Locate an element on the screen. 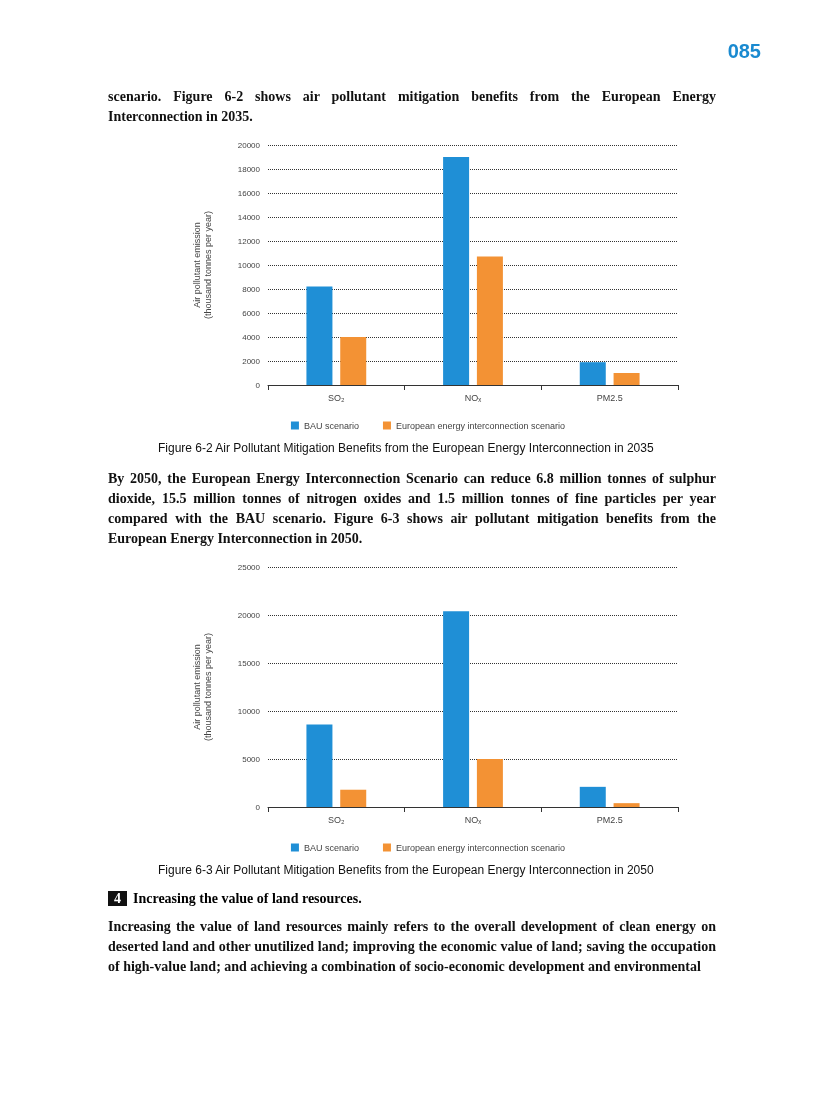 Image resolution: width=816 pixels, height=1100 pixels. y-tick-label: 2000 is located at coordinates (251, 361).